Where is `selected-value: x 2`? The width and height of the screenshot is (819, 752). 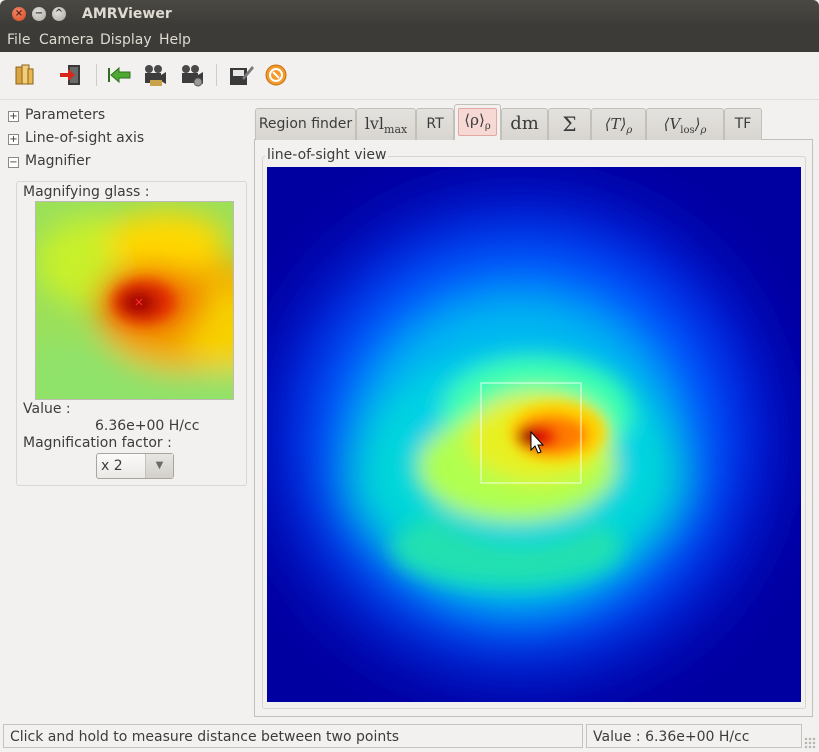 selected-value: x 2 is located at coordinates (112, 466).